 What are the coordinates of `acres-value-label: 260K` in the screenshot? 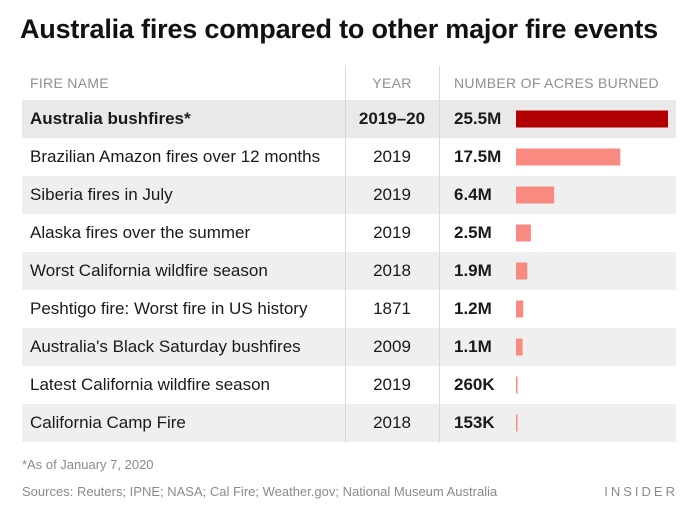 It's located at (474, 384).